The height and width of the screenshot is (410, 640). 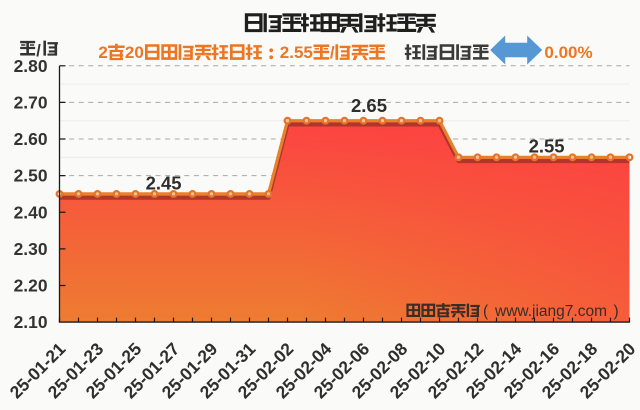 What do you see at coordinates (550, 311) in the screenshot?
I see `svg-text: www.jiang7.com` at bounding box center [550, 311].